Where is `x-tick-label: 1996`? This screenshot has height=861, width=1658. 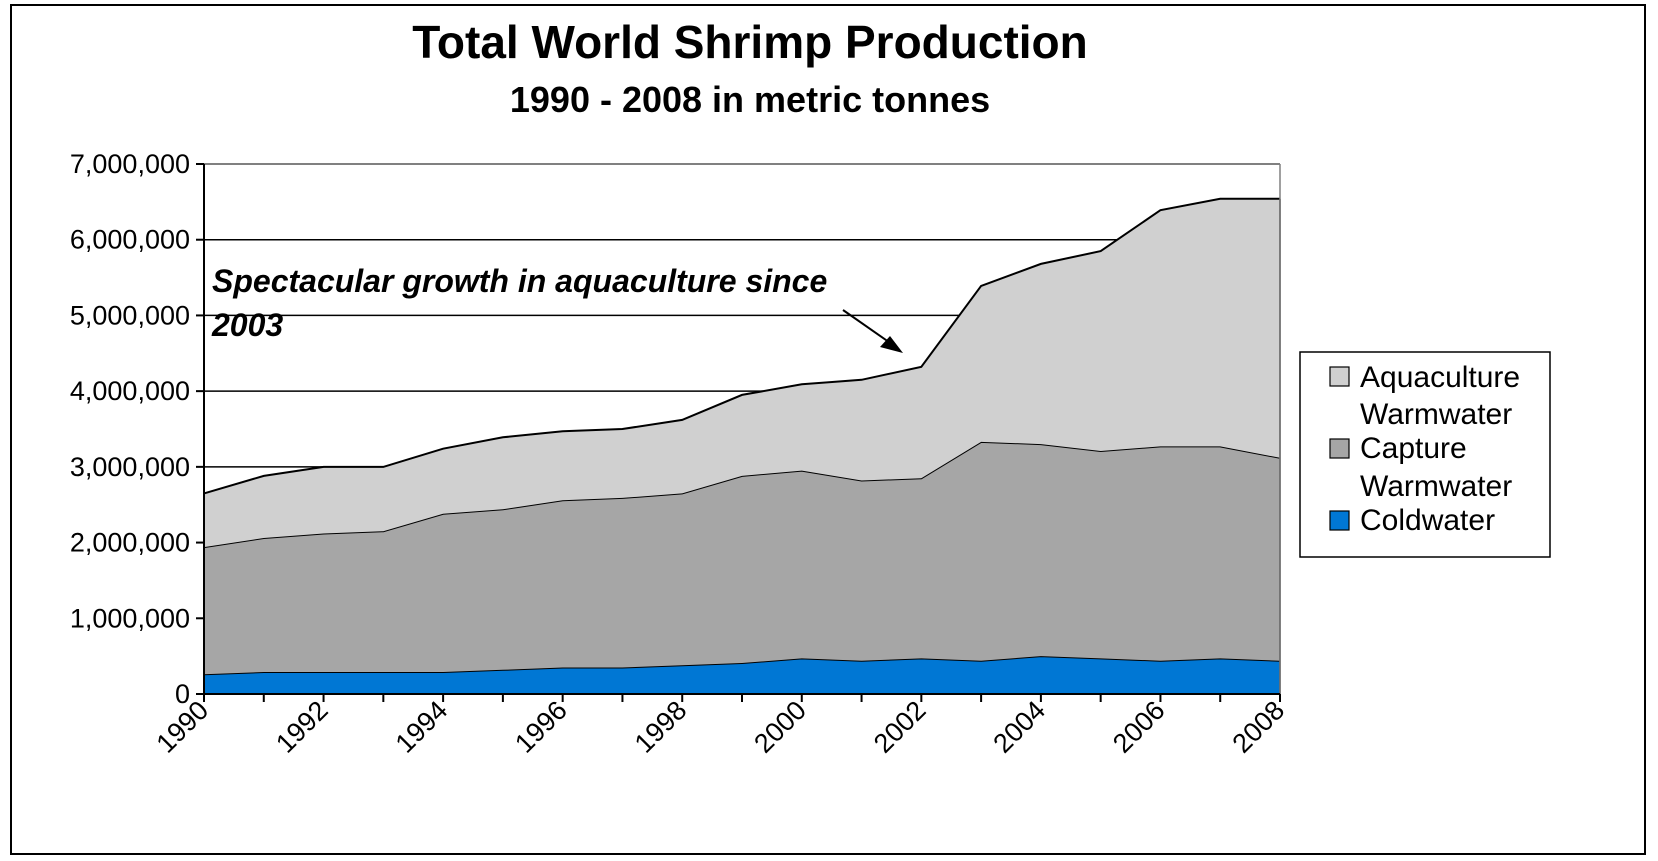 x-tick-label: 1996 is located at coordinates (541, 727).